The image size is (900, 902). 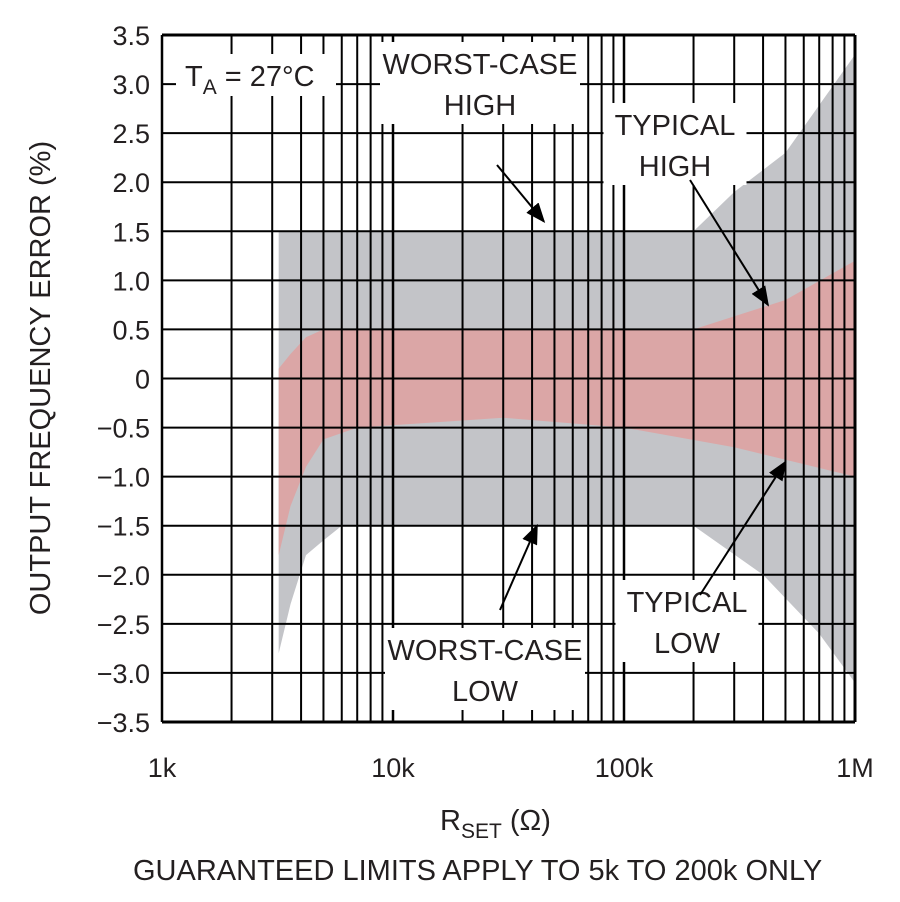 What do you see at coordinates (495, 824) in the screenshot?
I see `x-axis-label: RSET (Ω)` at bounding box center [495, 824].